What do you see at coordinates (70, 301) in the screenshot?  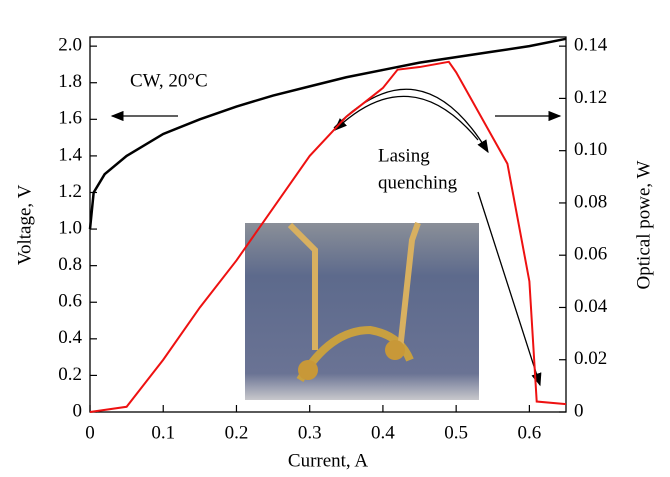 I see `y-tick-label: 0.6` at bounding box center [70, 301].